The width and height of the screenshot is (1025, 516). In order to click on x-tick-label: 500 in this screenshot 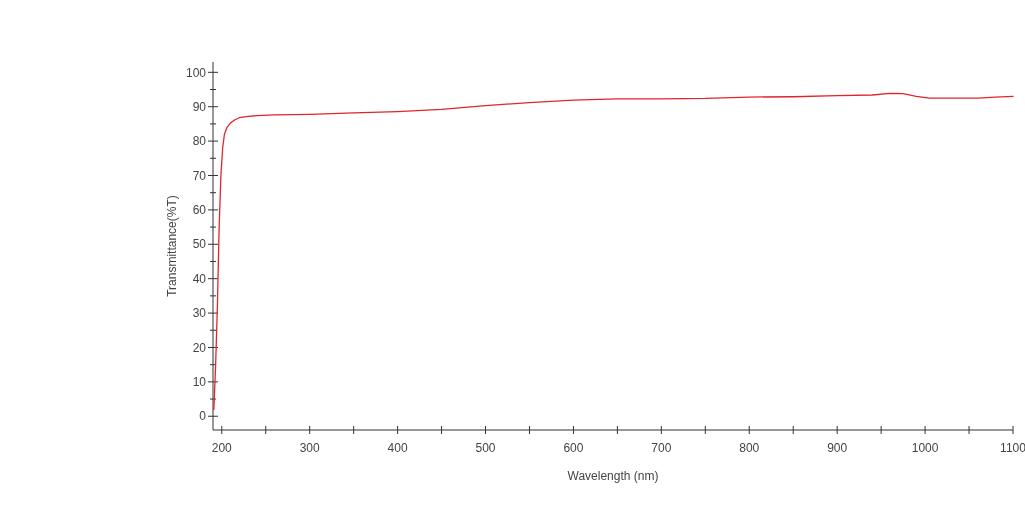, I will do `click(485, 448)`.